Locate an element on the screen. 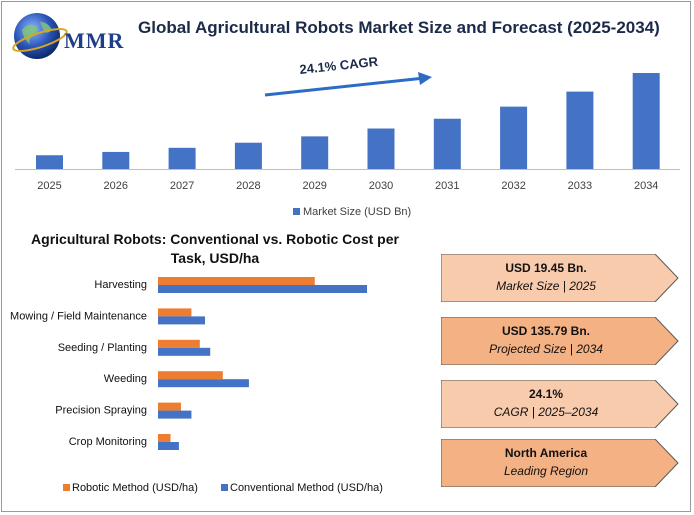 The image size is (694, 515). bar-2030 is located at coordinates (381, 148).